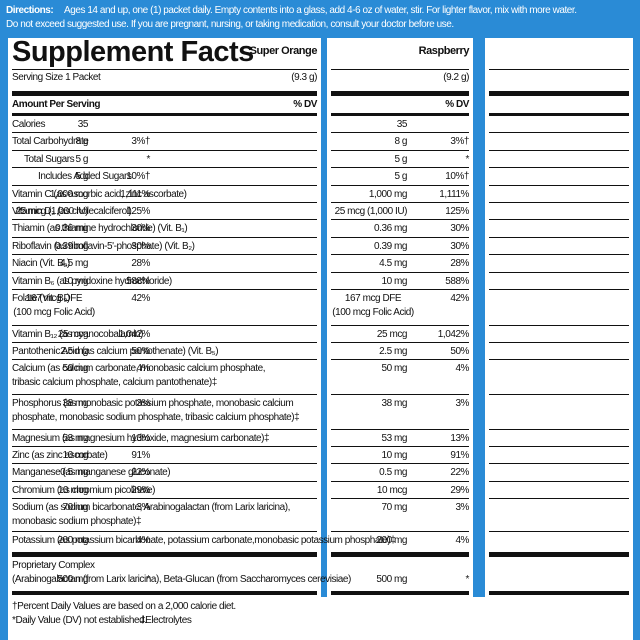 This screenshot has height=640, width=640. Describe the element at coordinates (74, 472) in the screenshot. I see `amount: 0.5 mg` at that location.